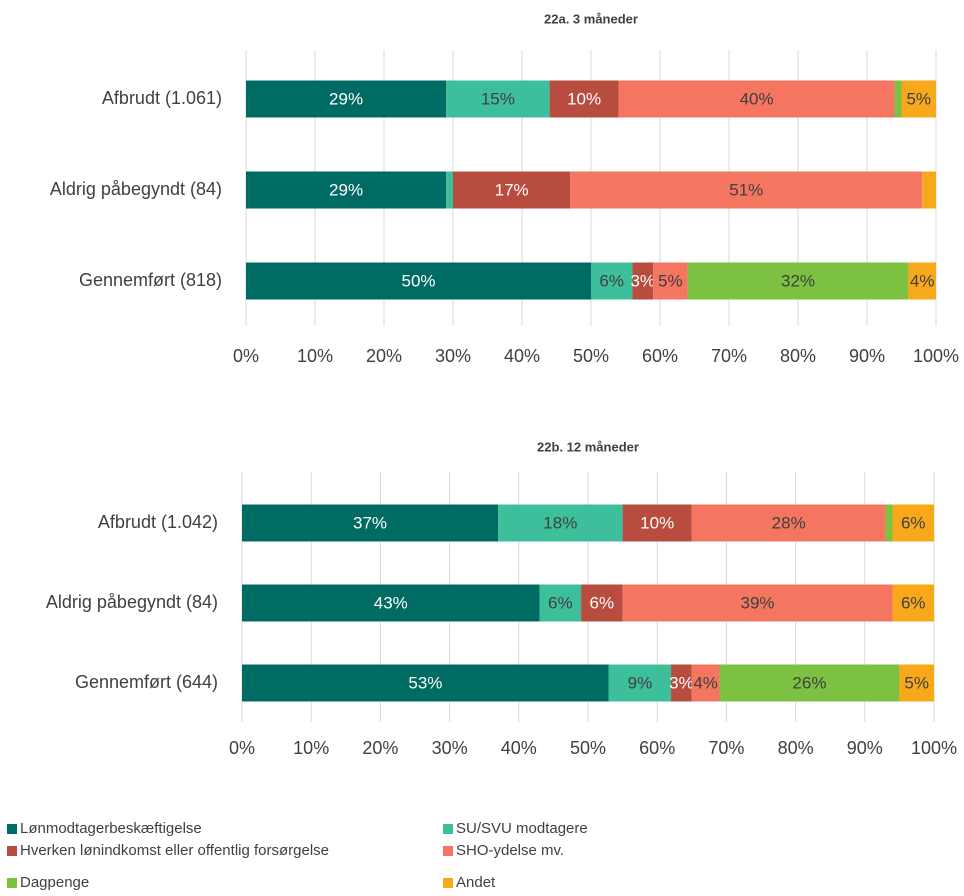 This screenshot has height=896, width=964. Describe the element at coordinates (476, 882) in the screenshot. I see `legend-label: Andet` at that location.